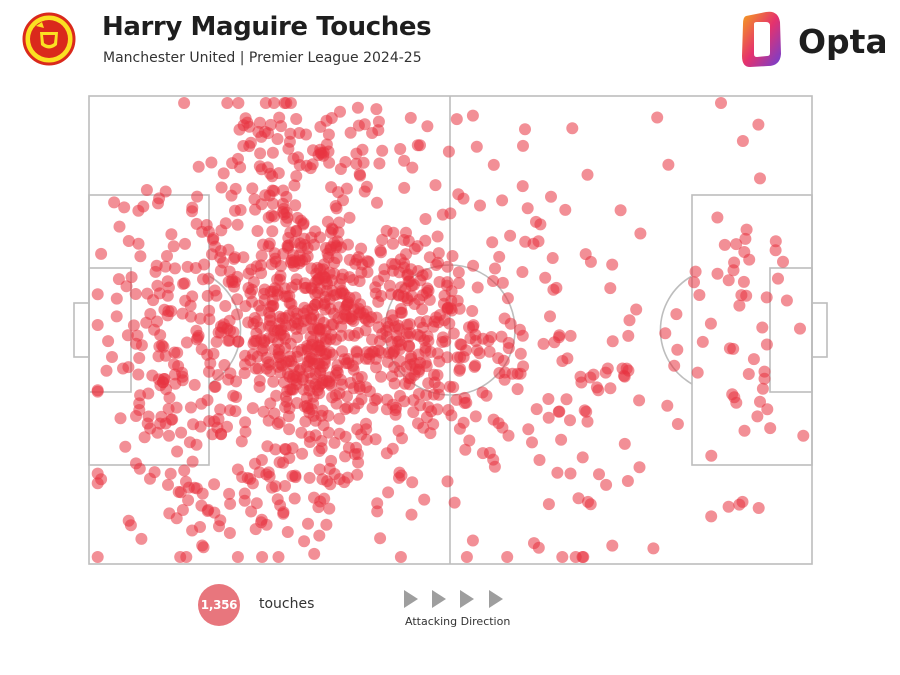  What do you see at coordinates (287, 604) in the screenshot?
I see `touch-count-label: touches` at bounding box center [287, 604].